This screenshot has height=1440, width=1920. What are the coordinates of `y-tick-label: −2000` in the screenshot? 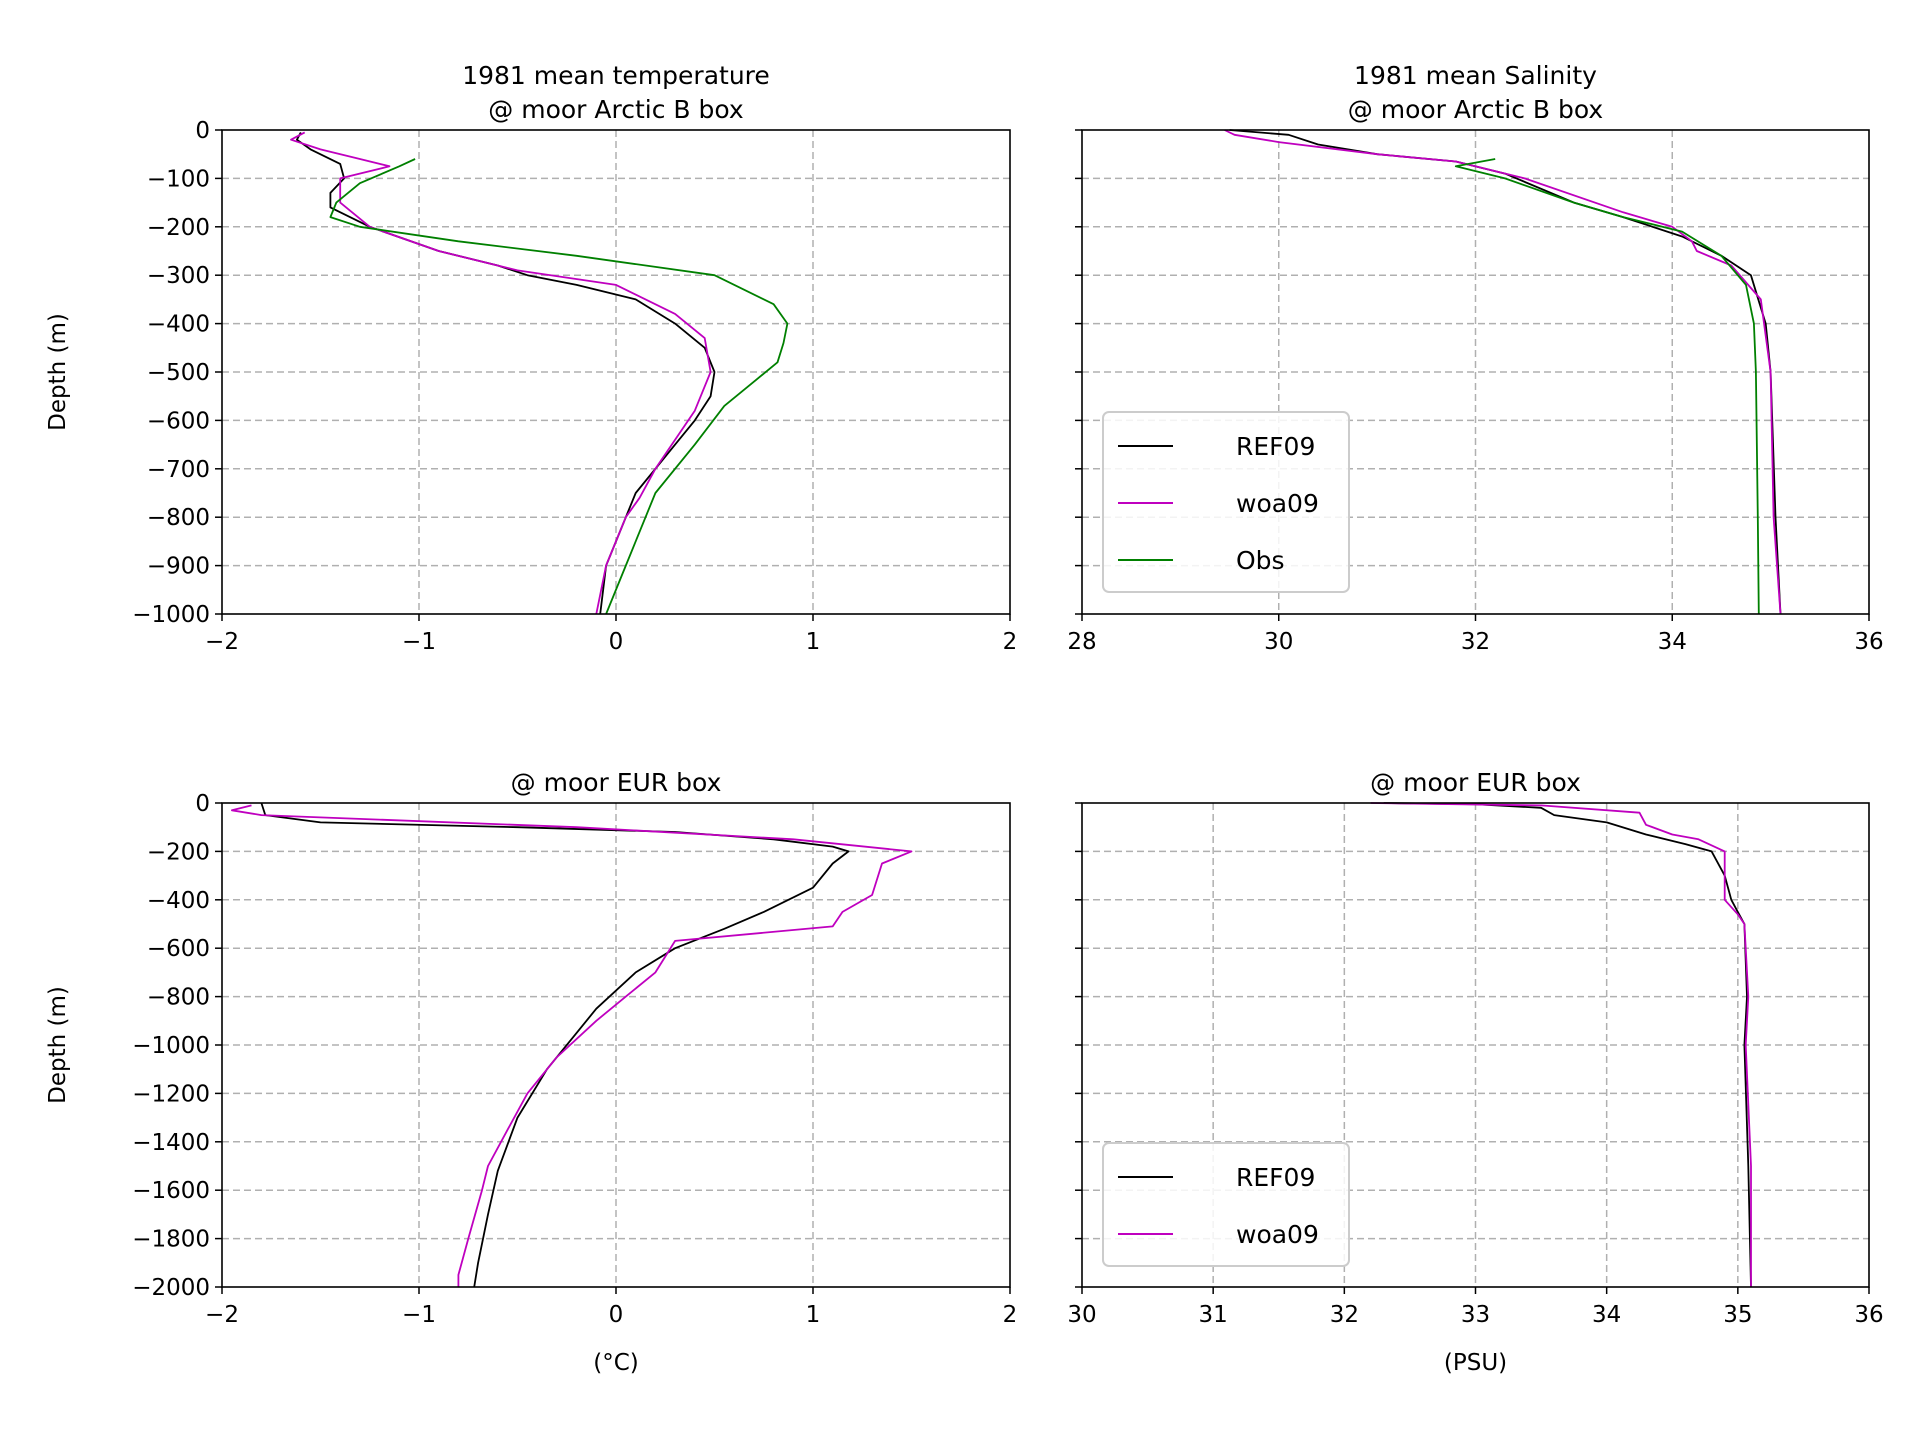 It's located at (171, 1288).